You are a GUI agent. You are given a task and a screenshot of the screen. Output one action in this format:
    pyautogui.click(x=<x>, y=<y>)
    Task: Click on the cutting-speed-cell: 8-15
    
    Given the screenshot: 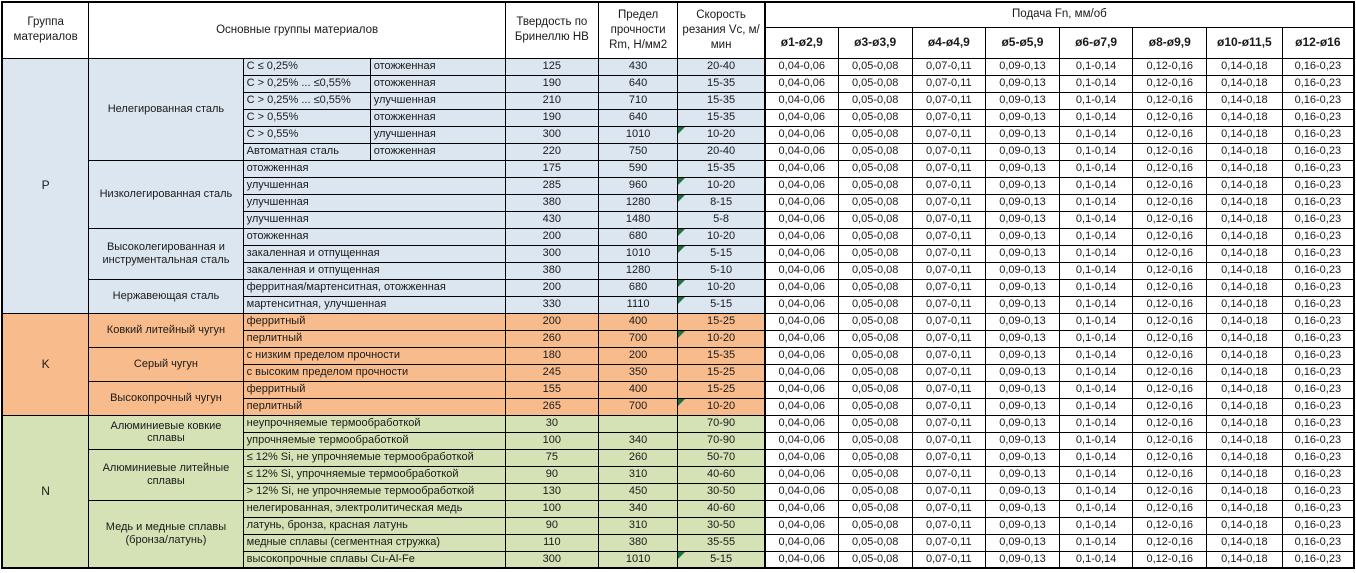 What is the action you would take?
    pyautogui.click(x=721, y=202)
    